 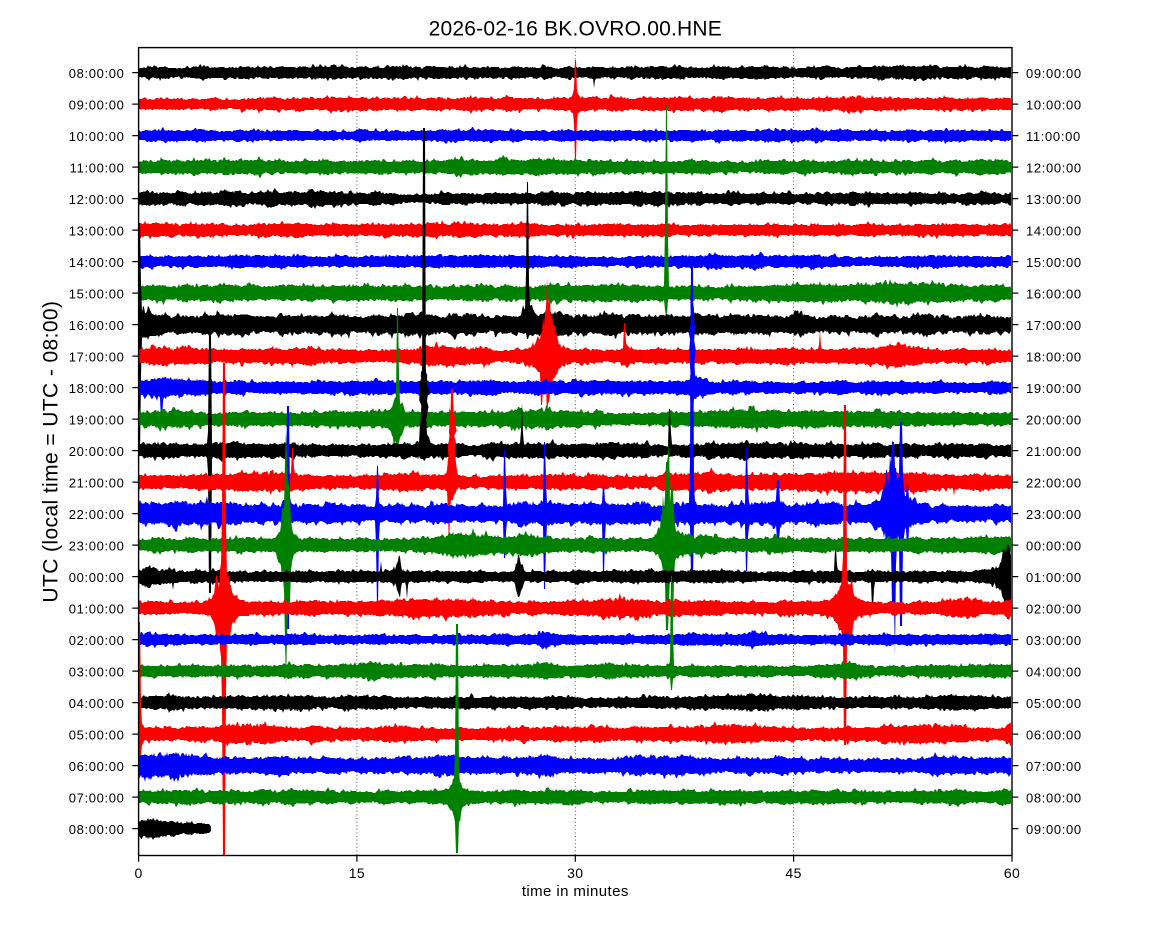 What do you see at coordinates (357, 873) in the screenshot?
I see `svg-text: 15` at bounding box center [357, 873].